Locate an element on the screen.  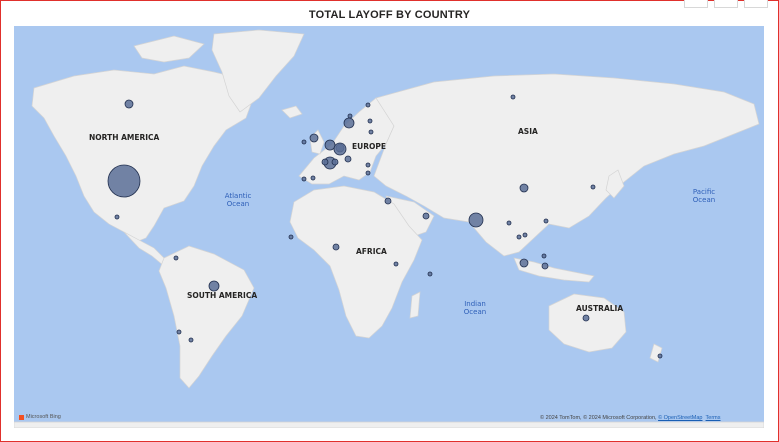
label-south-america: SOUTH AMERICA is located at coordinates (222, 295).